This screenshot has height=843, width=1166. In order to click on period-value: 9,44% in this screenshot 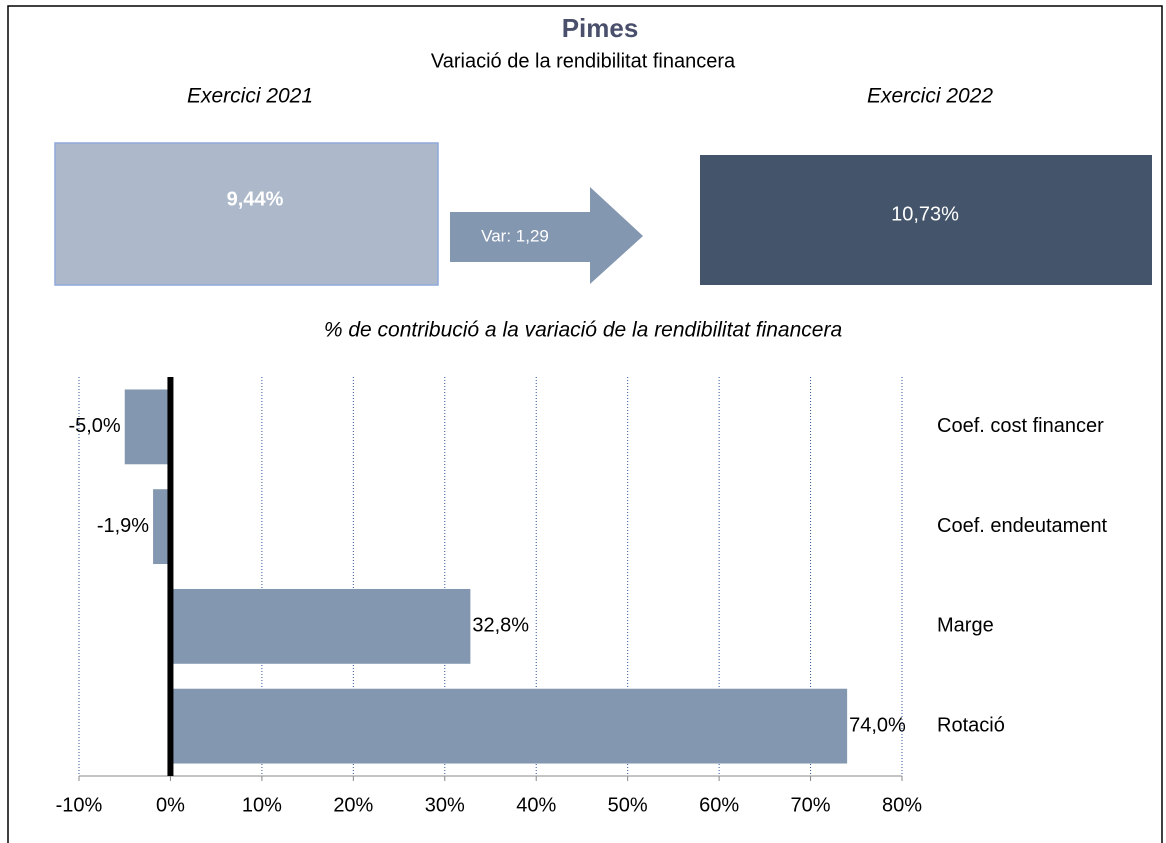, I will do `click(255, 199)`.